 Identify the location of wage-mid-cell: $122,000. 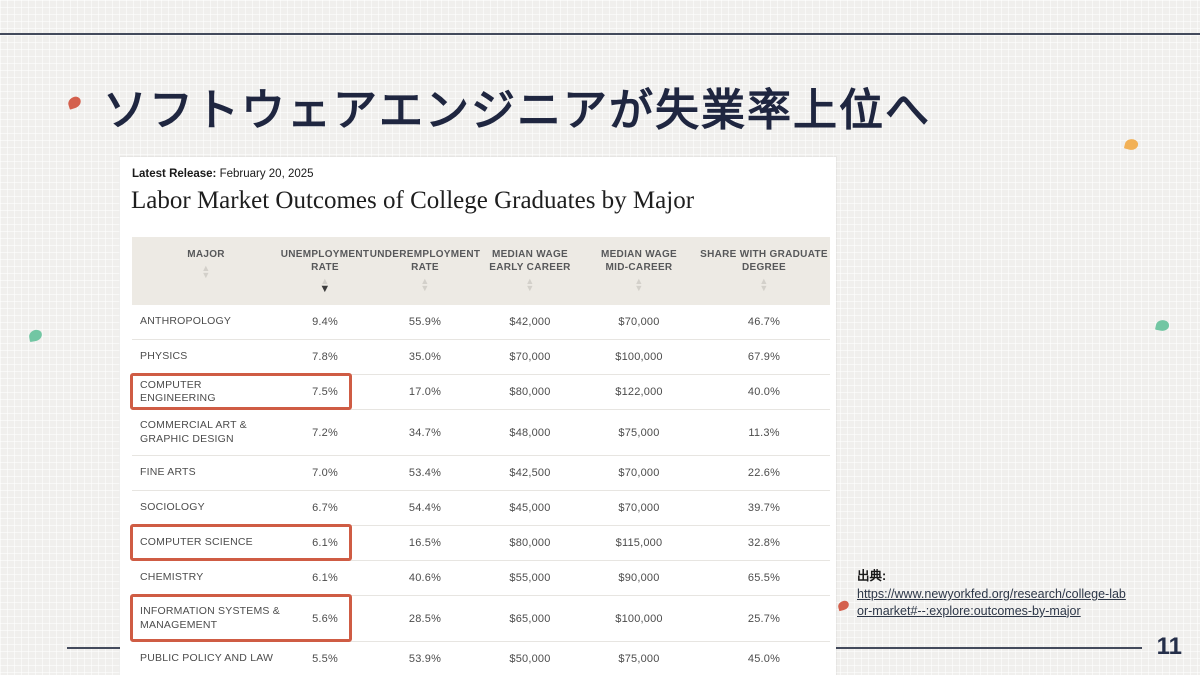
(639, 392).